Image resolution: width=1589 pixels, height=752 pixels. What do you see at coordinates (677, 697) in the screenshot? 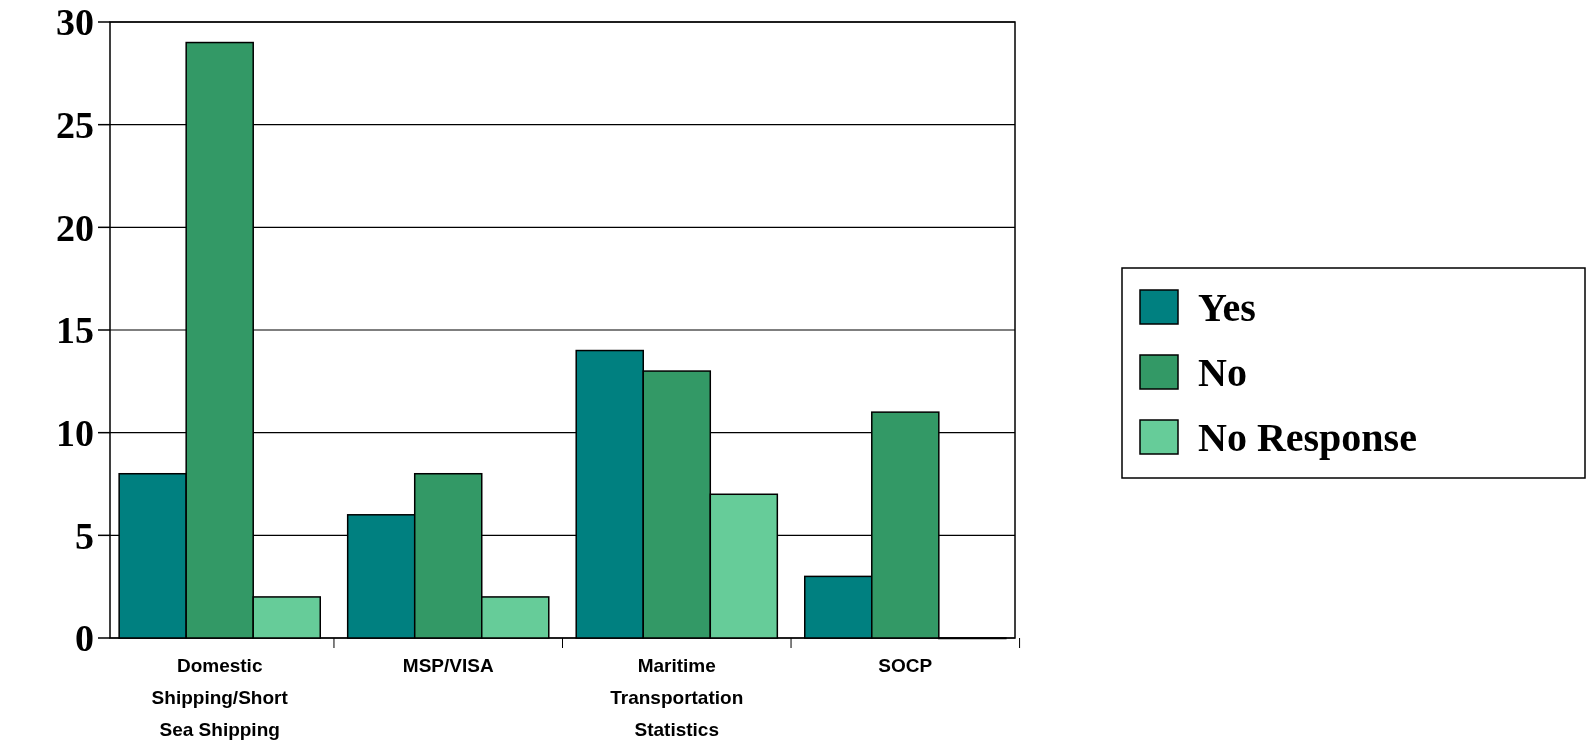
I see `x-tick-label: Maritime Transportation Statistics` at bounding box center [677, 697].